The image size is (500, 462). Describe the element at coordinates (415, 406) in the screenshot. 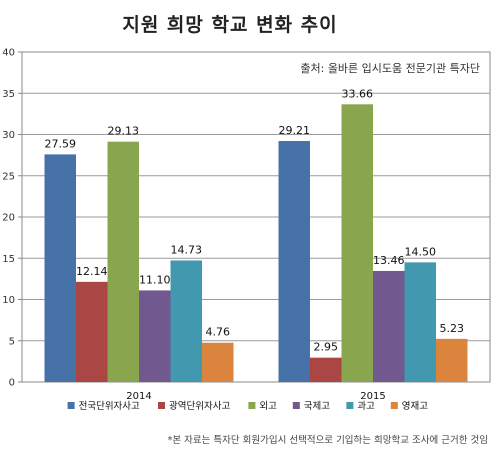

I see `legend-label: 영재고` at that location.